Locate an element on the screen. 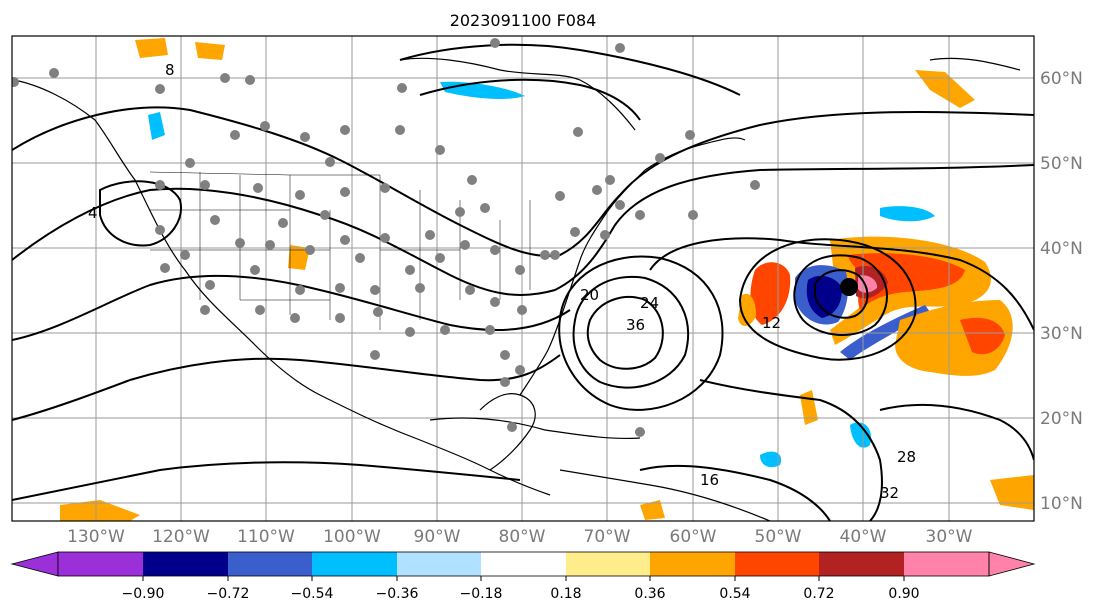  lon-label-70w: 70°W is located at coordinates (607, 537).